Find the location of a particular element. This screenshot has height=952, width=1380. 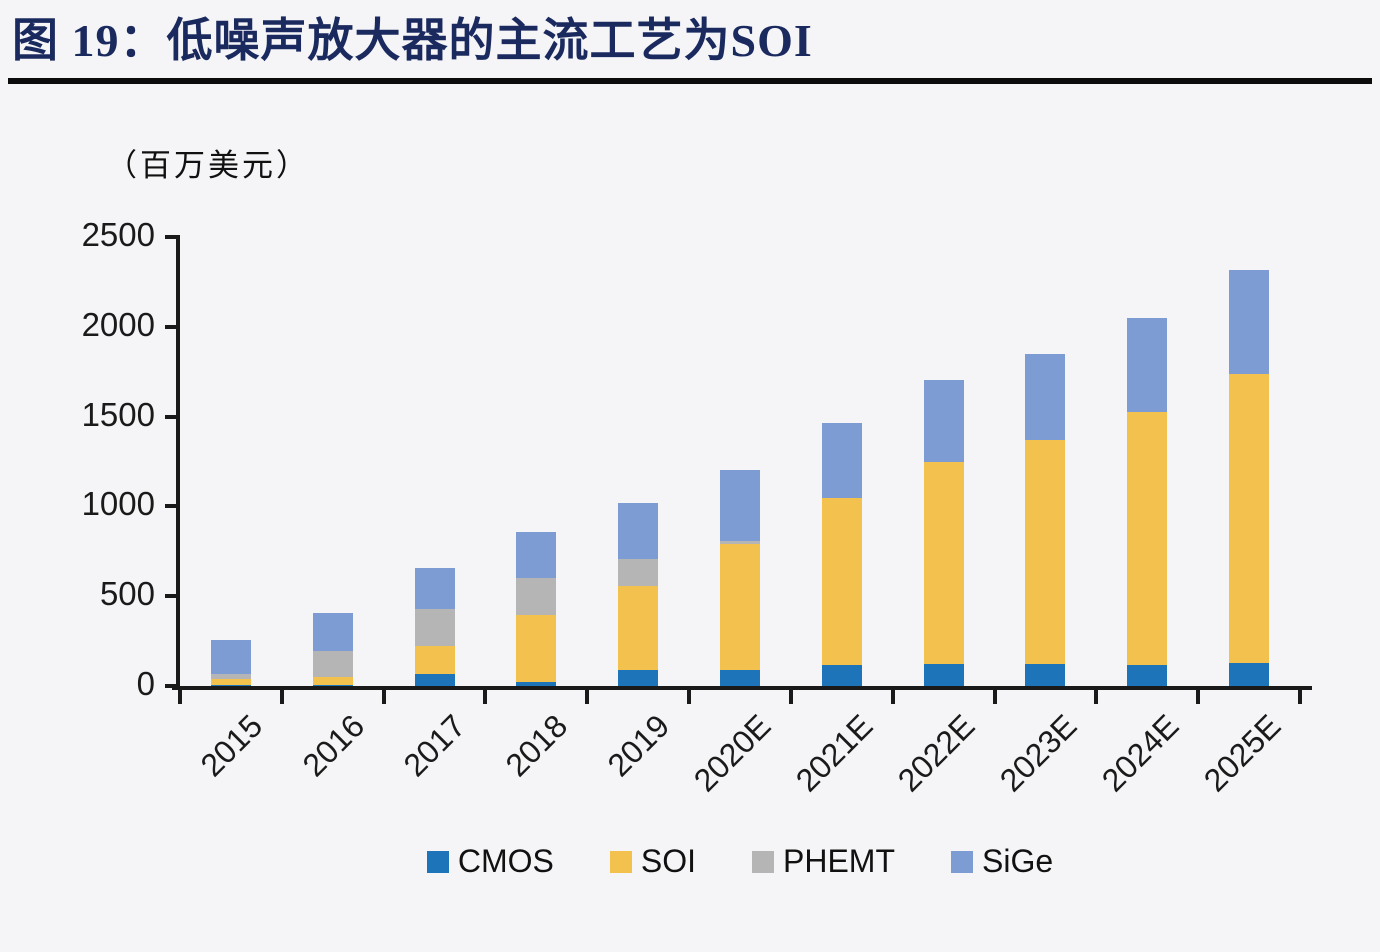

y-axis-tick-label: 500 is located at coordinates (127, 594).